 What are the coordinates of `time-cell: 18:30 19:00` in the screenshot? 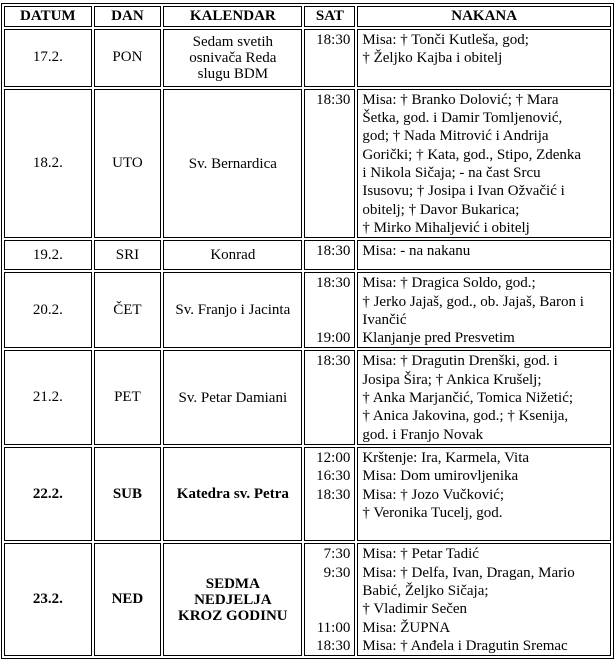 It's located at (330, 310).